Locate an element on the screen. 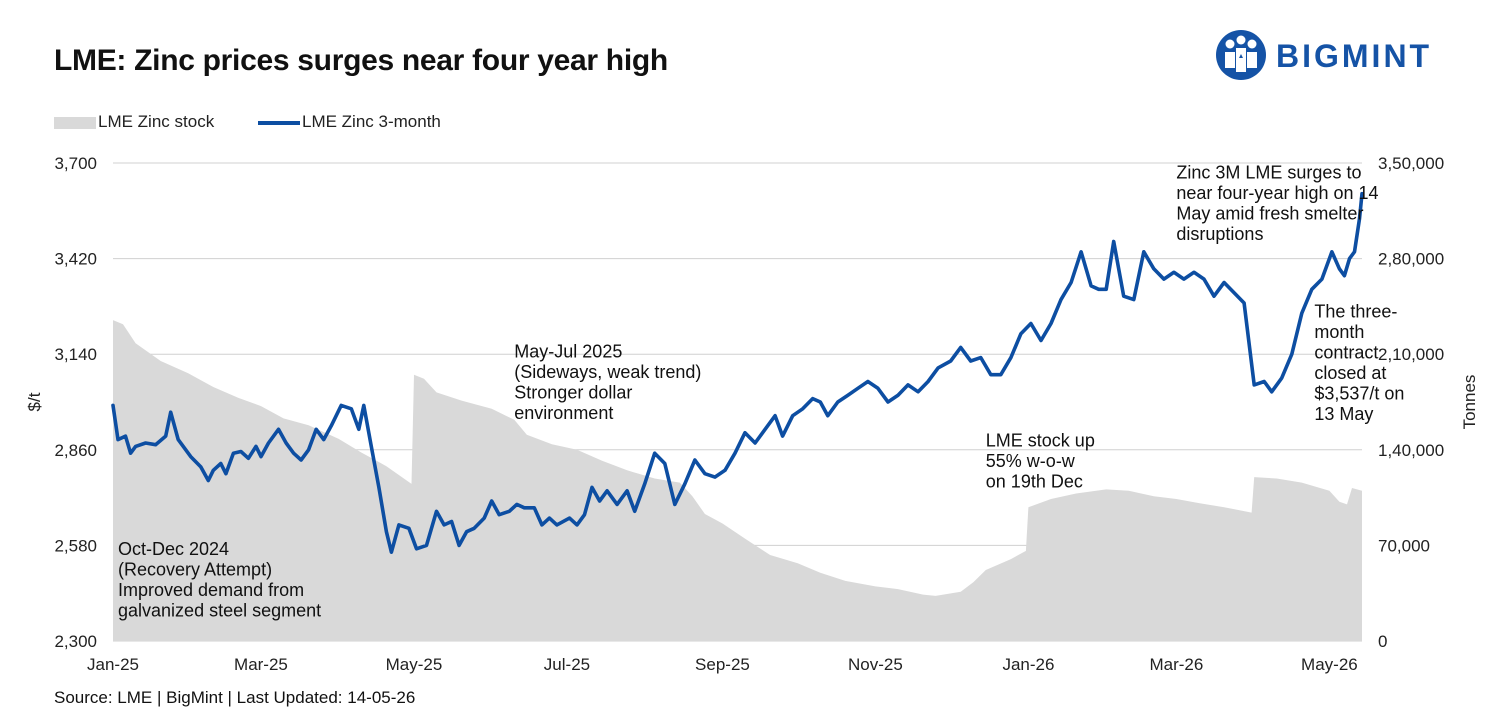 The width and height of the screenshot is (1495, 713). x-tick-label: Mar-26 is located at coordinates (1176, 664).